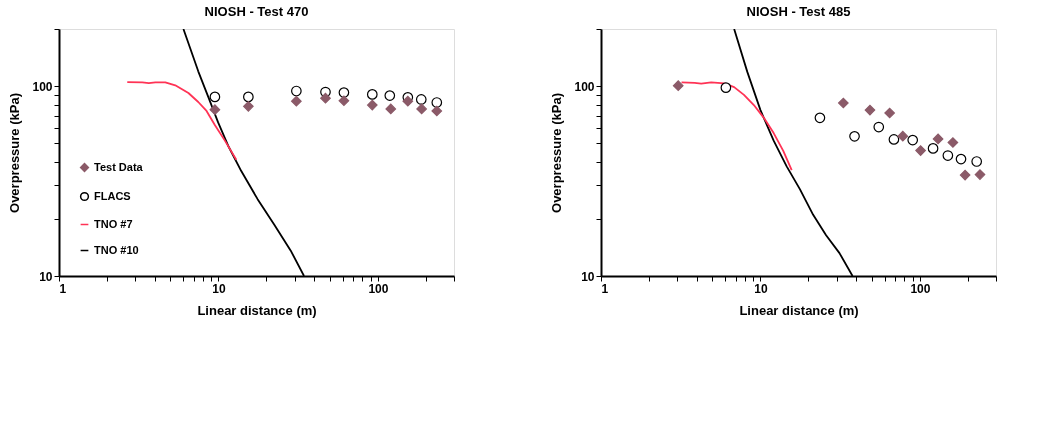  Describe the element at coordinates (112, 195) in the screenshot. I see `legend-label: FLACS` at that location.